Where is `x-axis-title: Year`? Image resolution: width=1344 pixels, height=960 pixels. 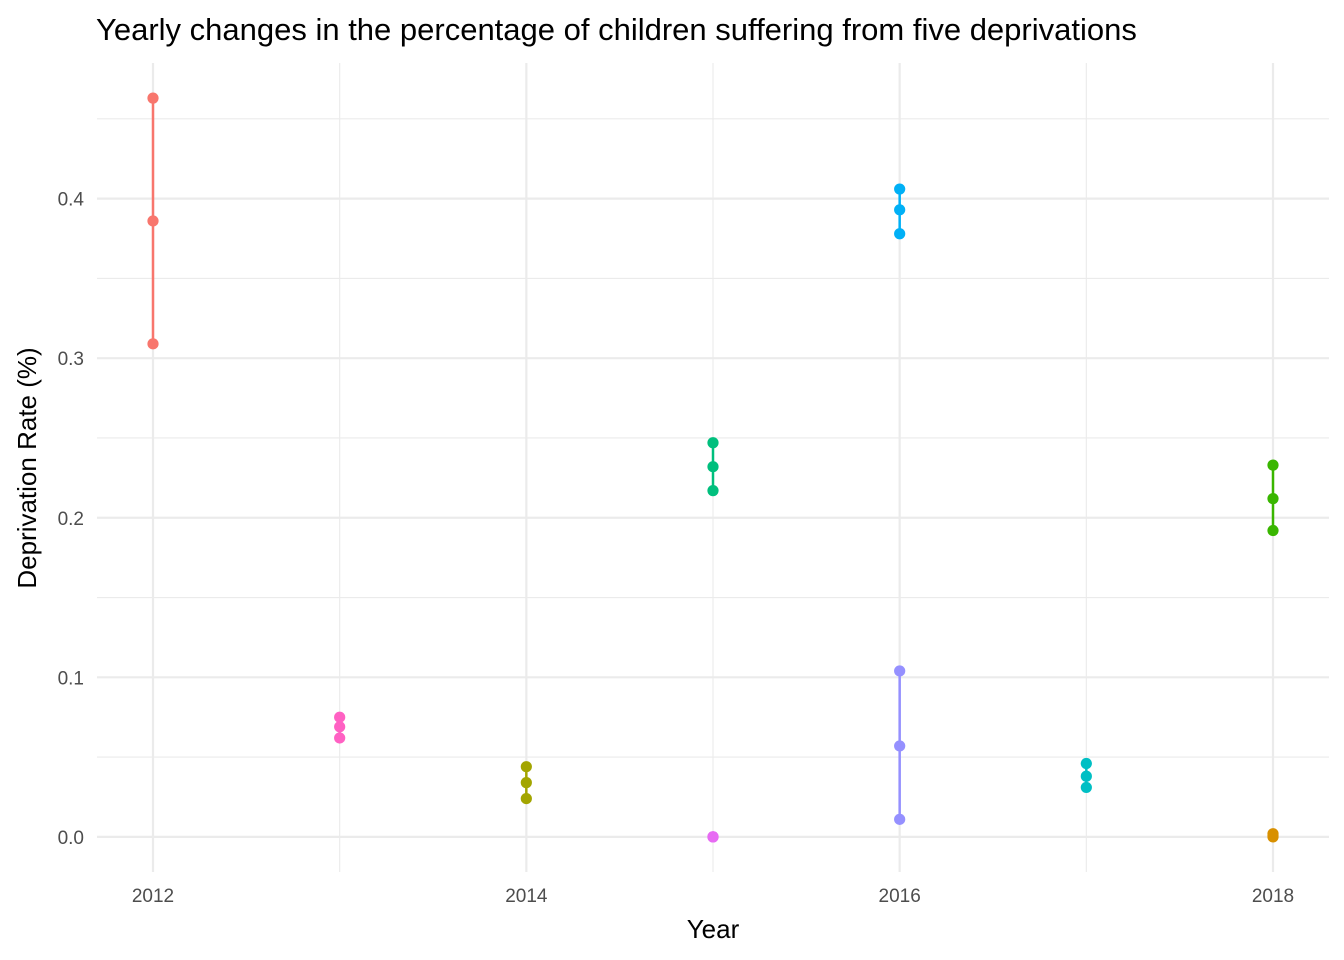
x-axis-title: Year is located at coordinates (713, 929).